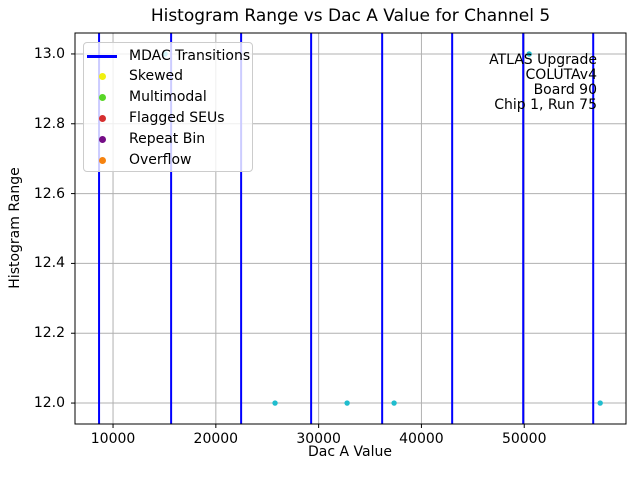 This screenshot has height=480, width=640. Describe the element at coordinates (318, 439) in the screenshot. I see `x-tick-label: 30000` at that location.